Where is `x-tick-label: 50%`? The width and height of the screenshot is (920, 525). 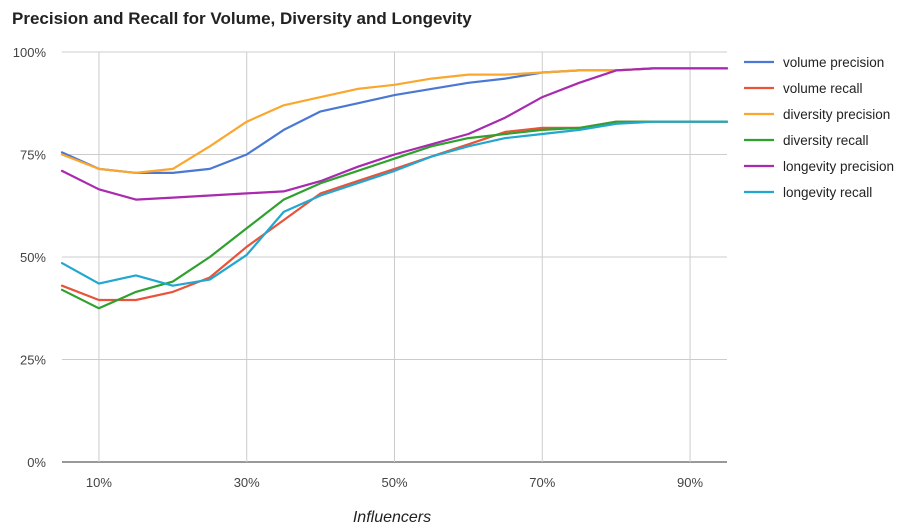 x-tick-label: 50% is located at coordinates (394, 482).